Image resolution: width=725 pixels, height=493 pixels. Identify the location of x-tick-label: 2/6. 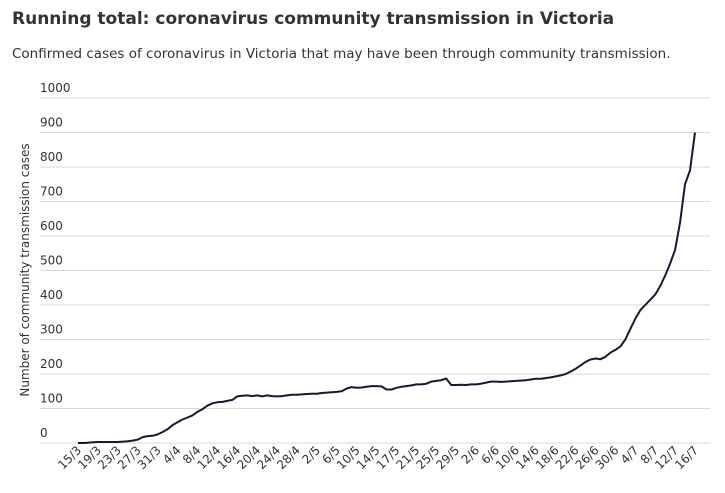
(471, 455).